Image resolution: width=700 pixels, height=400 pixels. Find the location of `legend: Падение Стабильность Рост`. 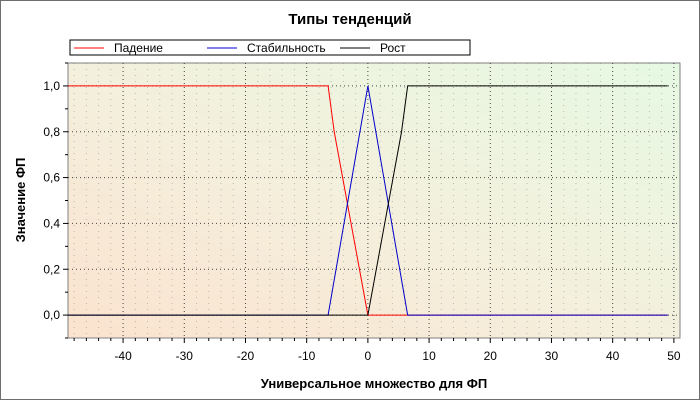

legend: Падение Стабильность Рост is located at coordinates (270, 47).